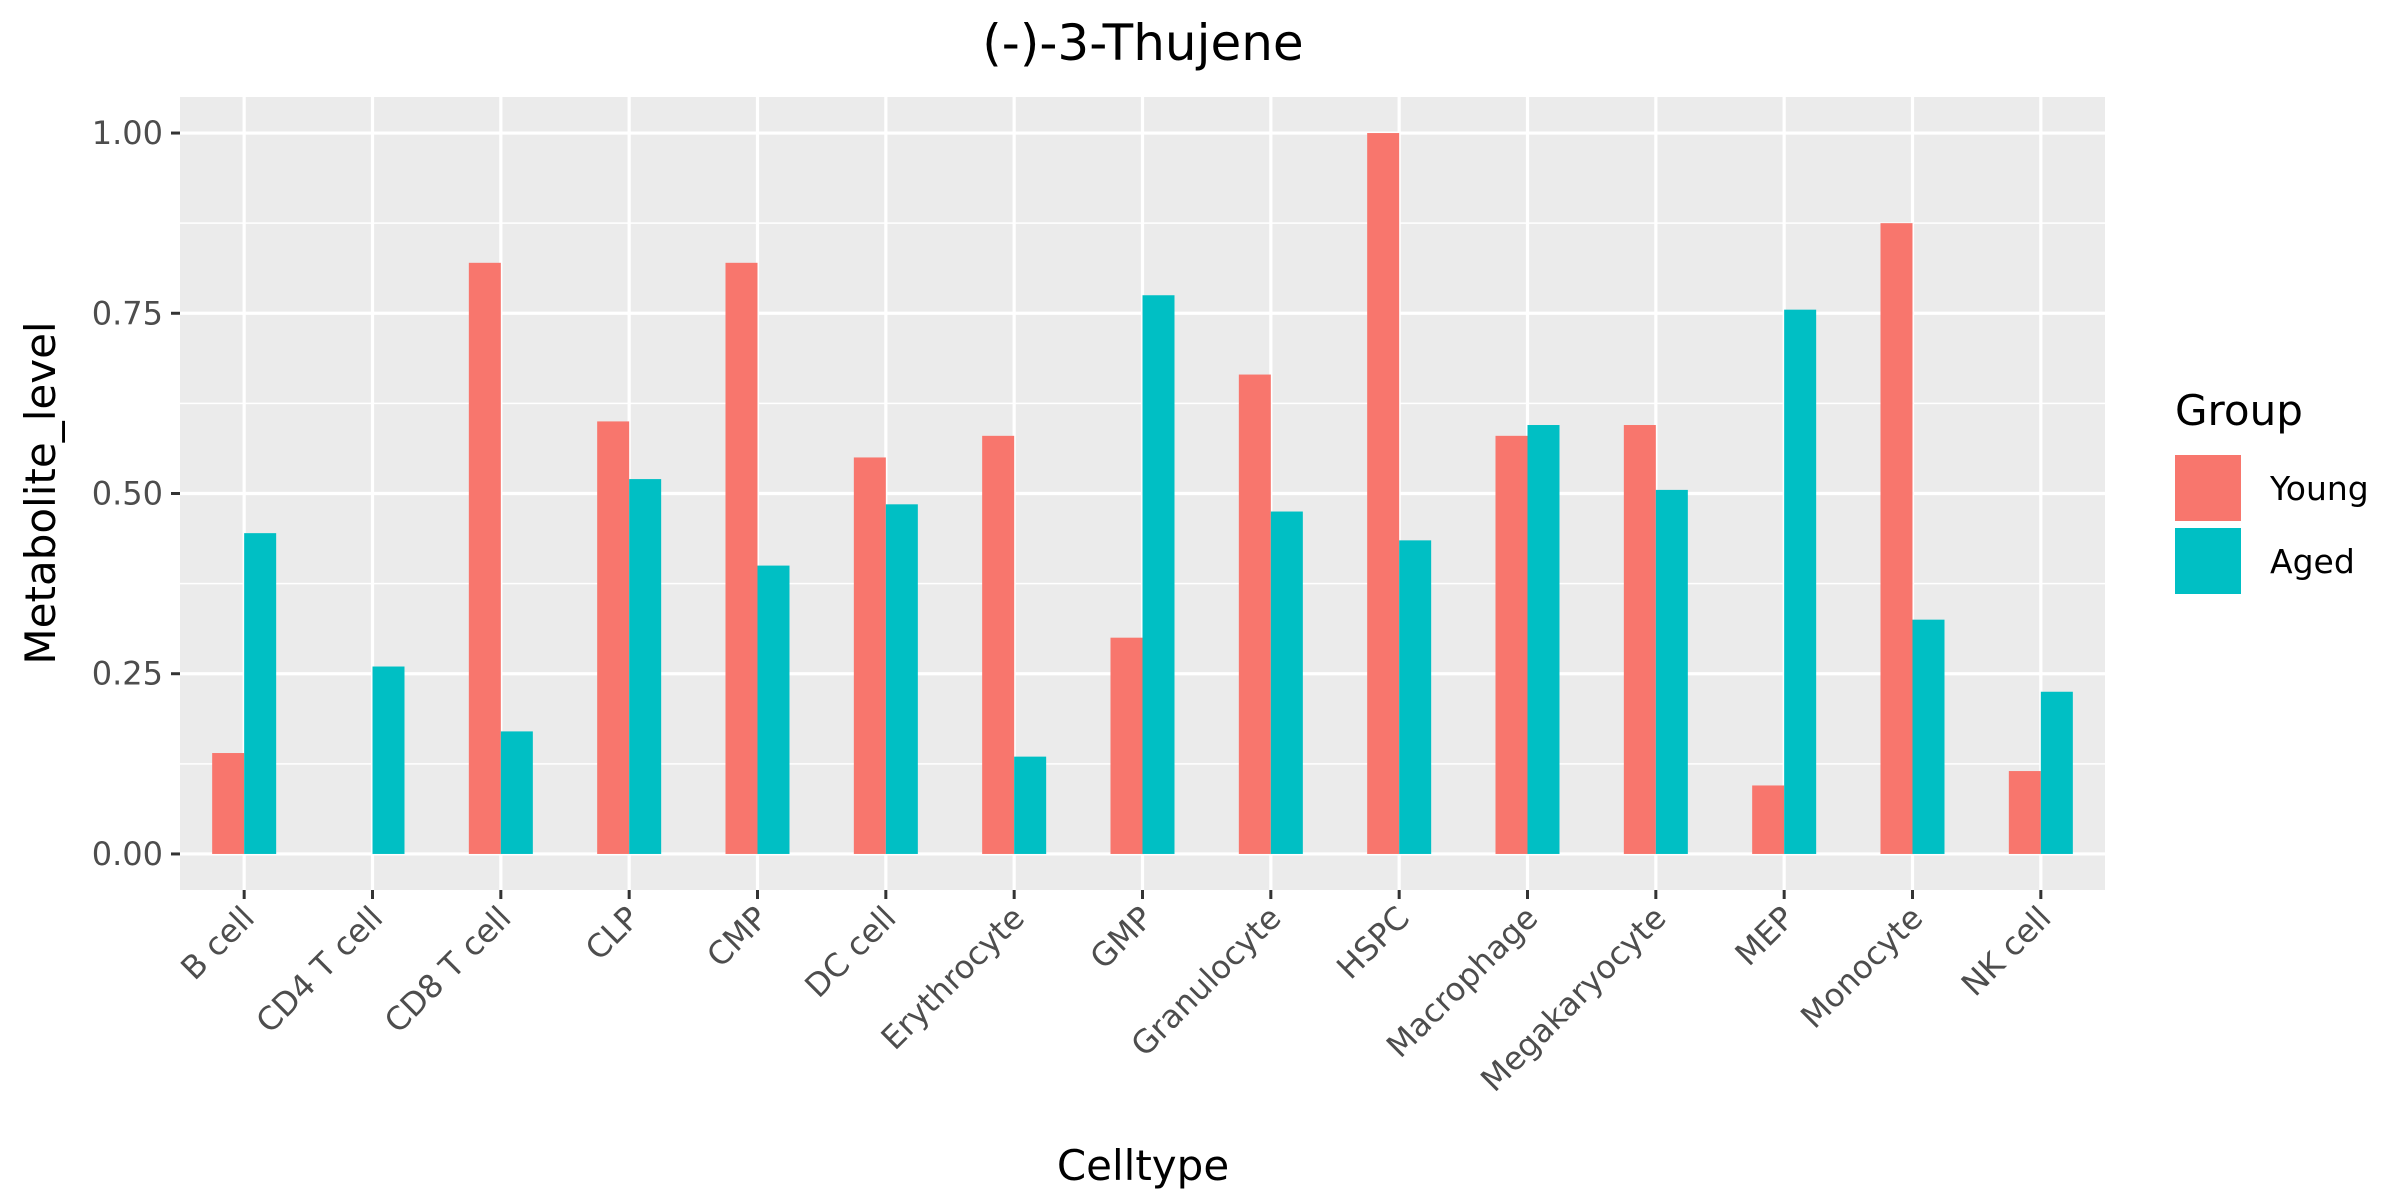 This screenshot has width=2400, height=1200. I want to click on y-tick-label: 0.00, so click(127, 854).